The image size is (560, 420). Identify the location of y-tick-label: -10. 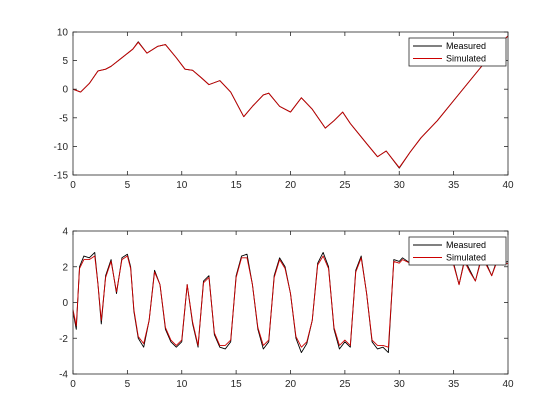
(61, 147).